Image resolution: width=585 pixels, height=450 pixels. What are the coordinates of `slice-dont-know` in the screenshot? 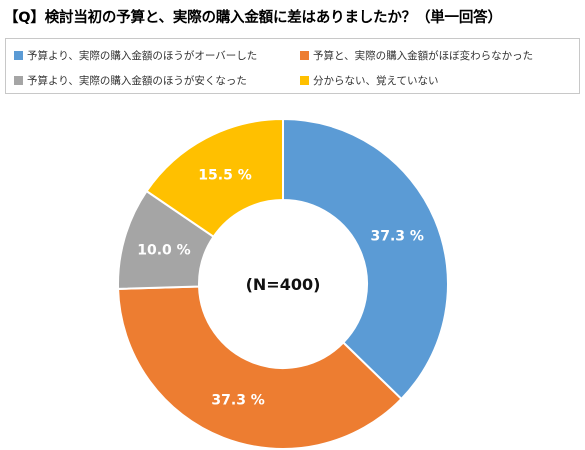 It's located at (214, 178).